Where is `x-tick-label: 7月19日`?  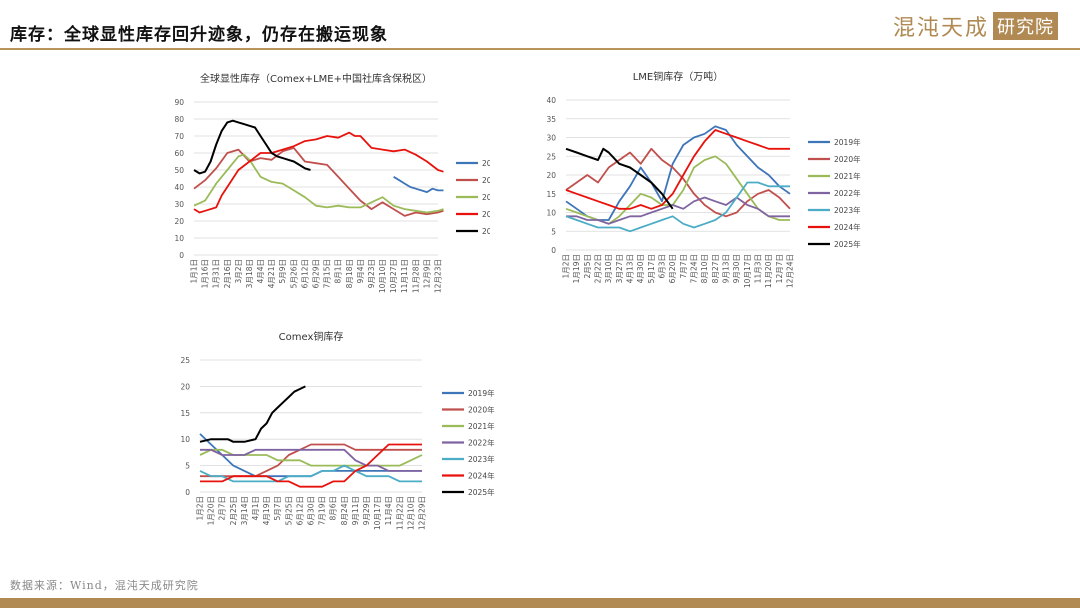
x-tick-label: 7月19日 is located at coordinates (322, 510).